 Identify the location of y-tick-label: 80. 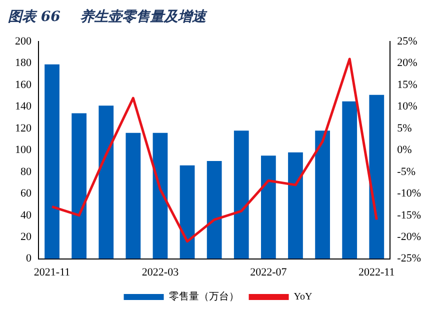
(26, 172).